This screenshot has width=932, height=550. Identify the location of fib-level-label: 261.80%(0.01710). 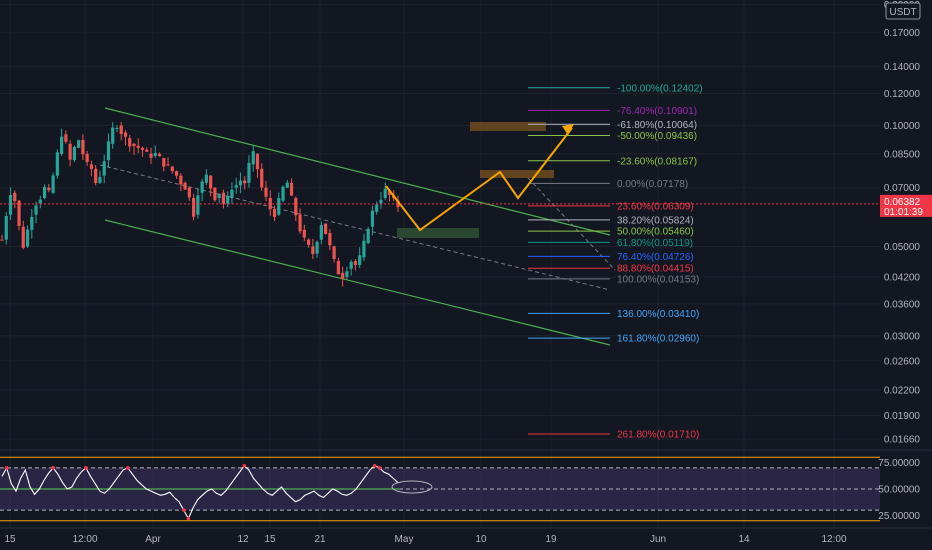
(658, 434).